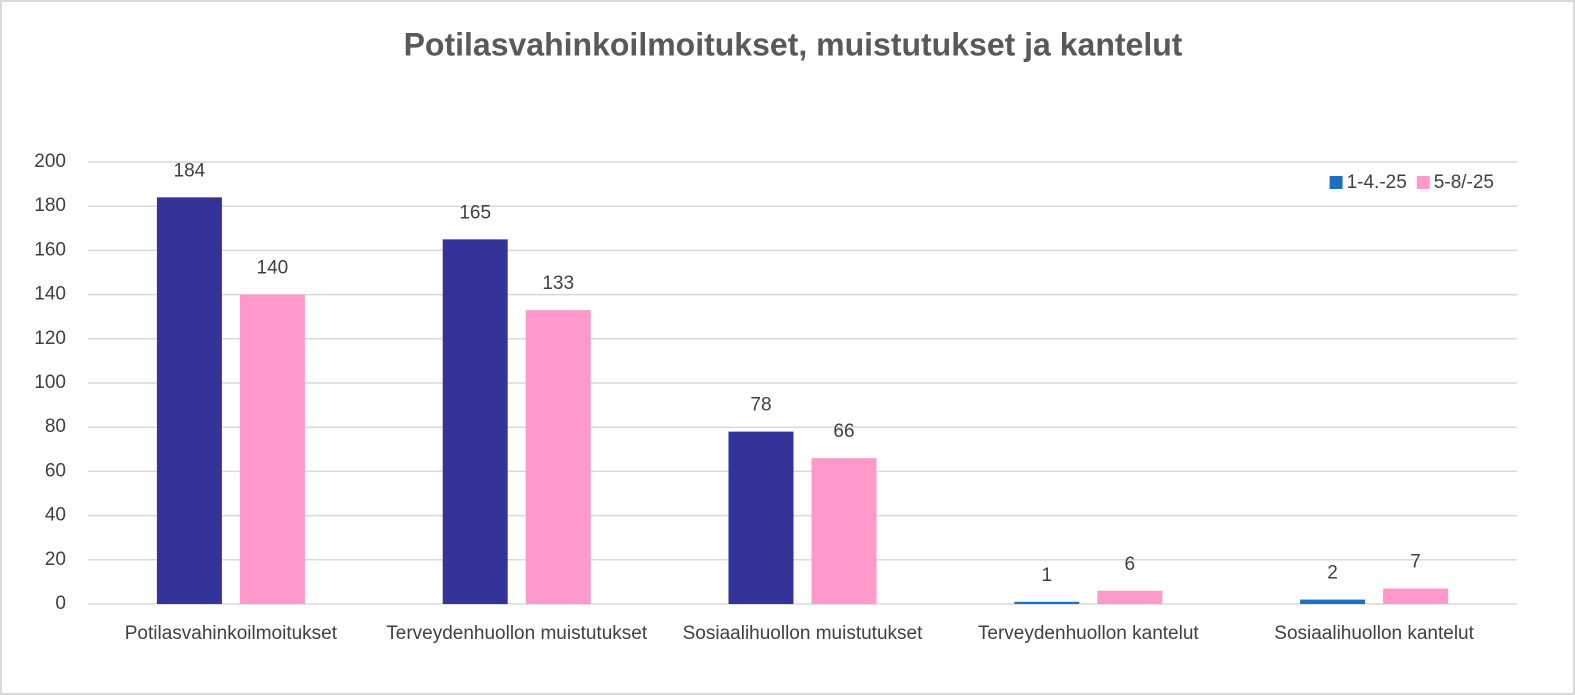 The image size is (1575, 695). I want to click on data-label: 6, so click(1130, 564).